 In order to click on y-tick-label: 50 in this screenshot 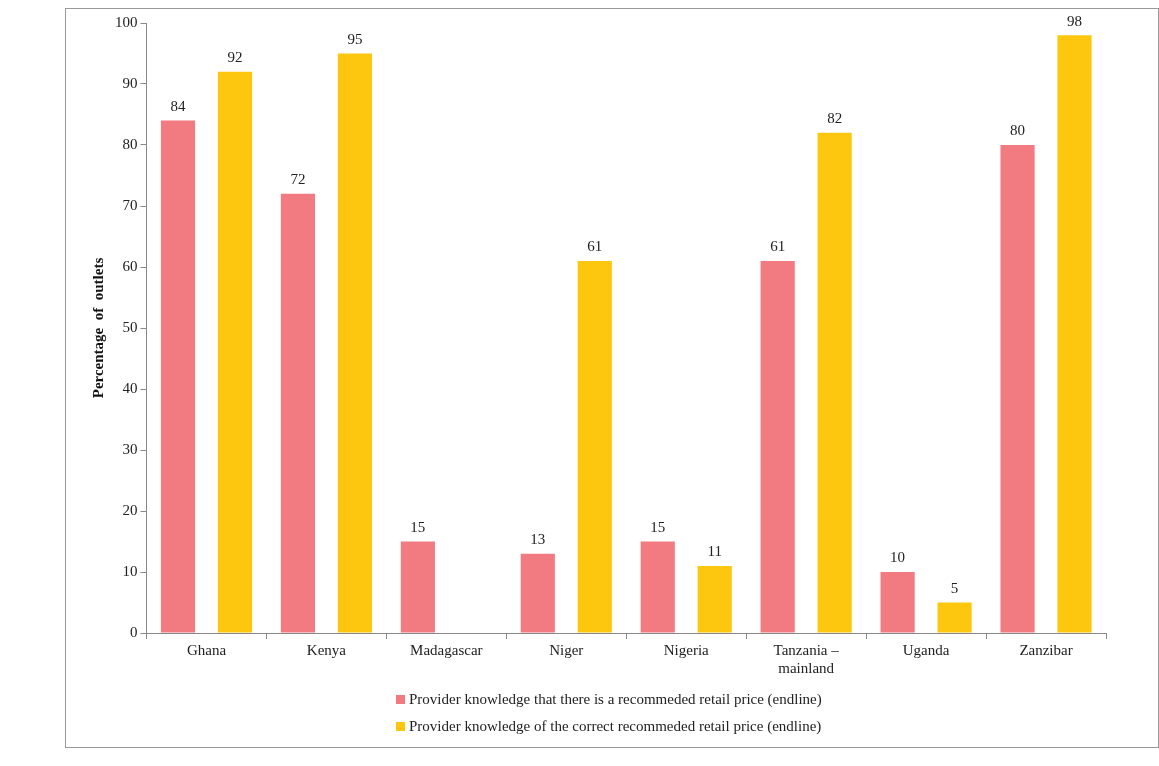, I will do `click(130, 326)`.